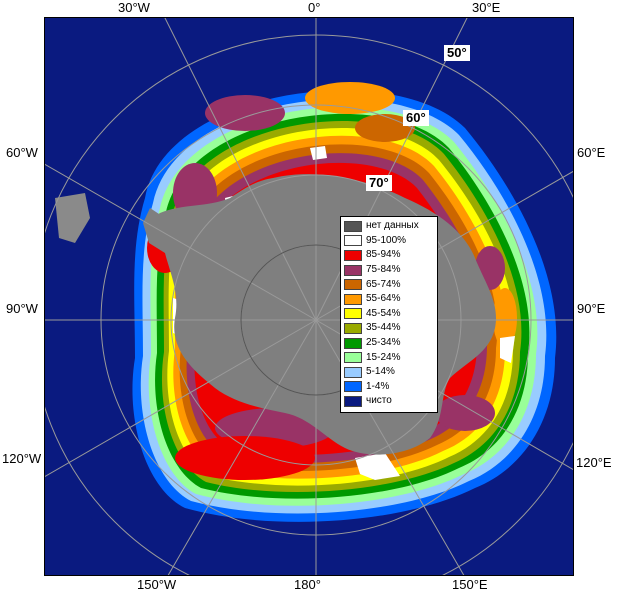 The width and height of the screenshot is (617, 594). Describe the element at coordinates (416, 118) in the screenshot. I see `lat-label-60: 60°` at that location.